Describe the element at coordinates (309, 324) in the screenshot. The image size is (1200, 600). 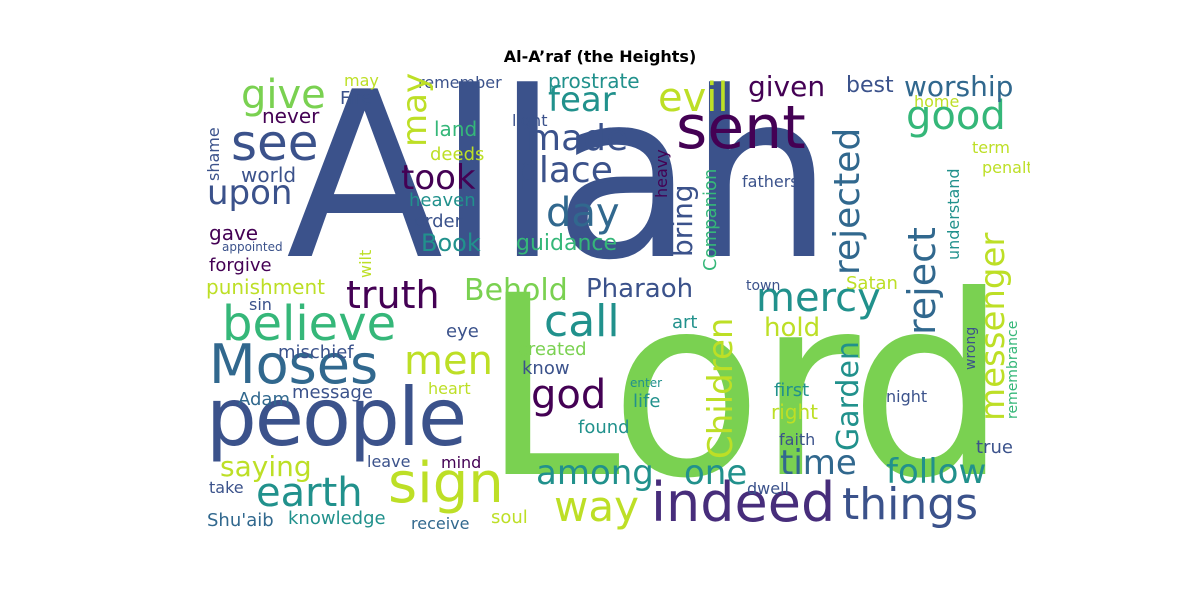
I see `word-believe: believe` at that location.